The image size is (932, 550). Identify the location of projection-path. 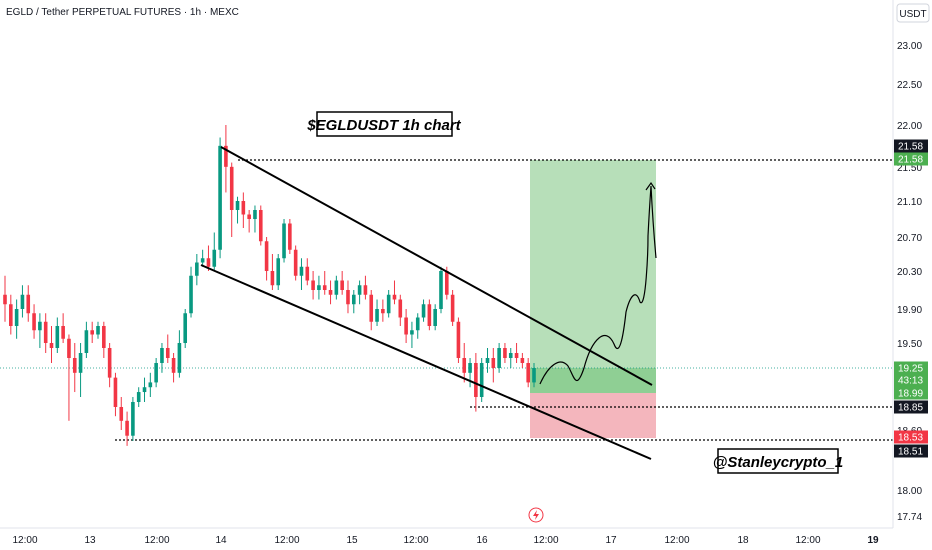
(598, 285).